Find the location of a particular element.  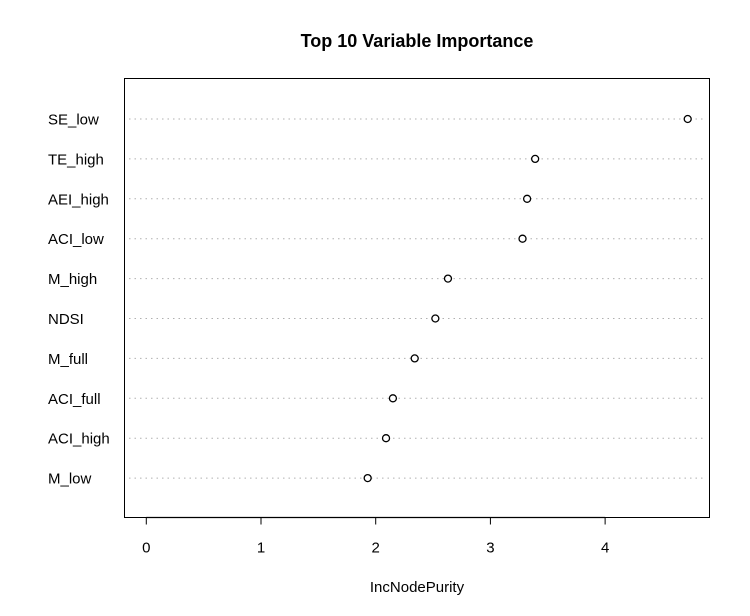

category-label: M_high is located at coordinates (72, 279).